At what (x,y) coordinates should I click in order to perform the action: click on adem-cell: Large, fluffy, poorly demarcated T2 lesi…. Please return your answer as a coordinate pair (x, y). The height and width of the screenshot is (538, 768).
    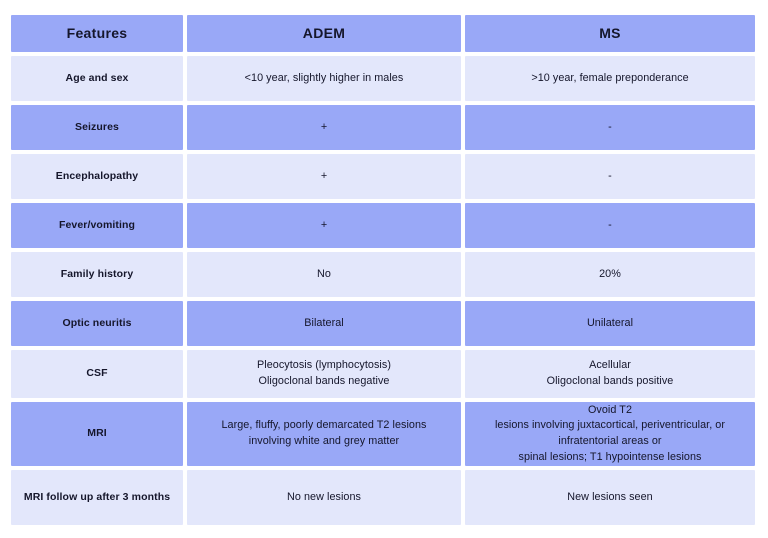
    Looking at the image, I should click on (324, 434).